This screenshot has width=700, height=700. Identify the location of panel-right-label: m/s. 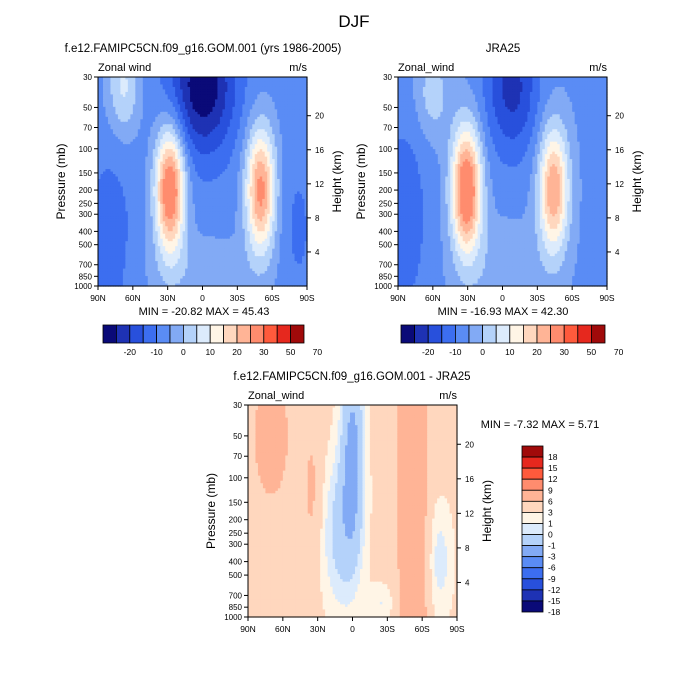
(298, 68).